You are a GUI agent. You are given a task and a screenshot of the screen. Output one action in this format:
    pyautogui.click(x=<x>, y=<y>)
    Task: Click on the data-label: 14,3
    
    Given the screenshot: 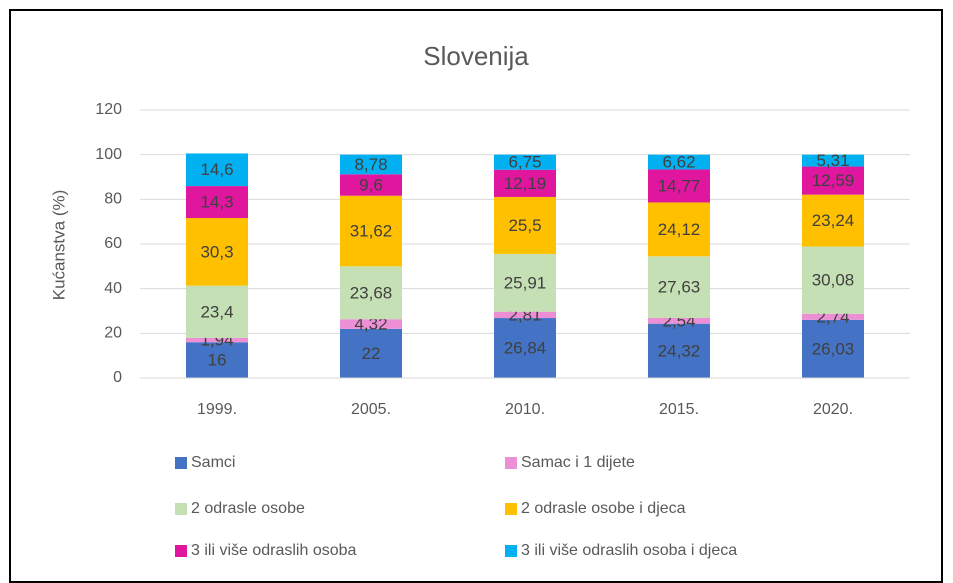 What is the action you would take?
    pyautogui.click(x=216, y=202)
    